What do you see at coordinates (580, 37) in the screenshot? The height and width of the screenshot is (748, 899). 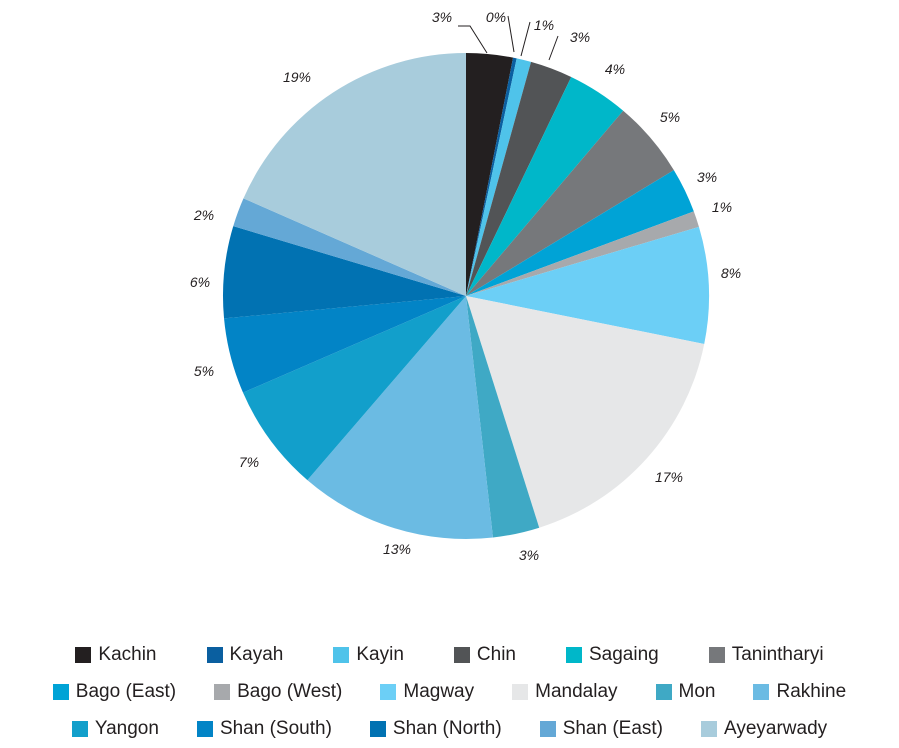 I see `pct-label-chin: 3%` at bounding box center [580, 37].